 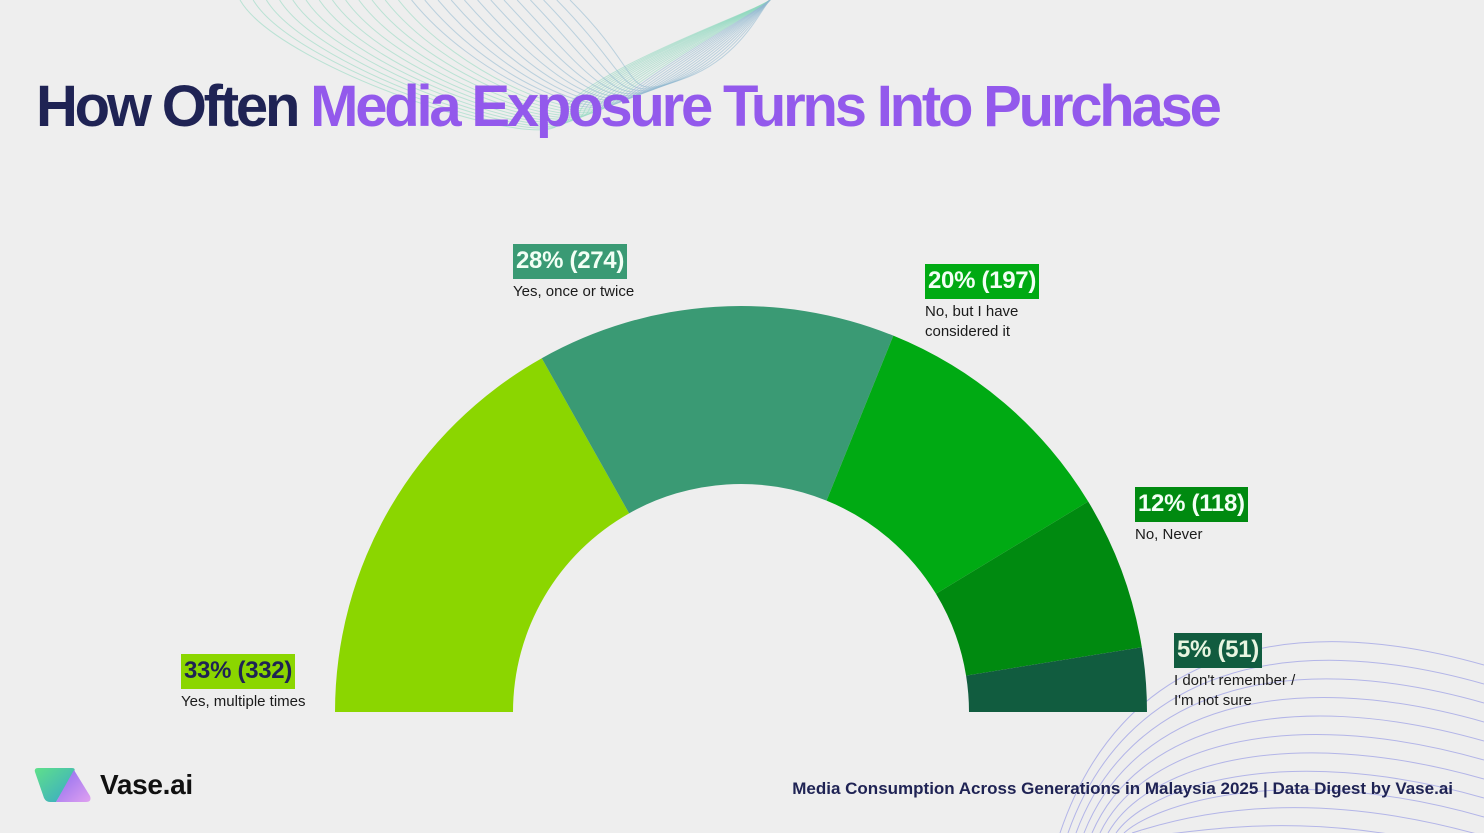 What do you see at coordinates (1038, 588) in the screenshot?
I see `segment-no-never` at bounding box center [1038, 588].